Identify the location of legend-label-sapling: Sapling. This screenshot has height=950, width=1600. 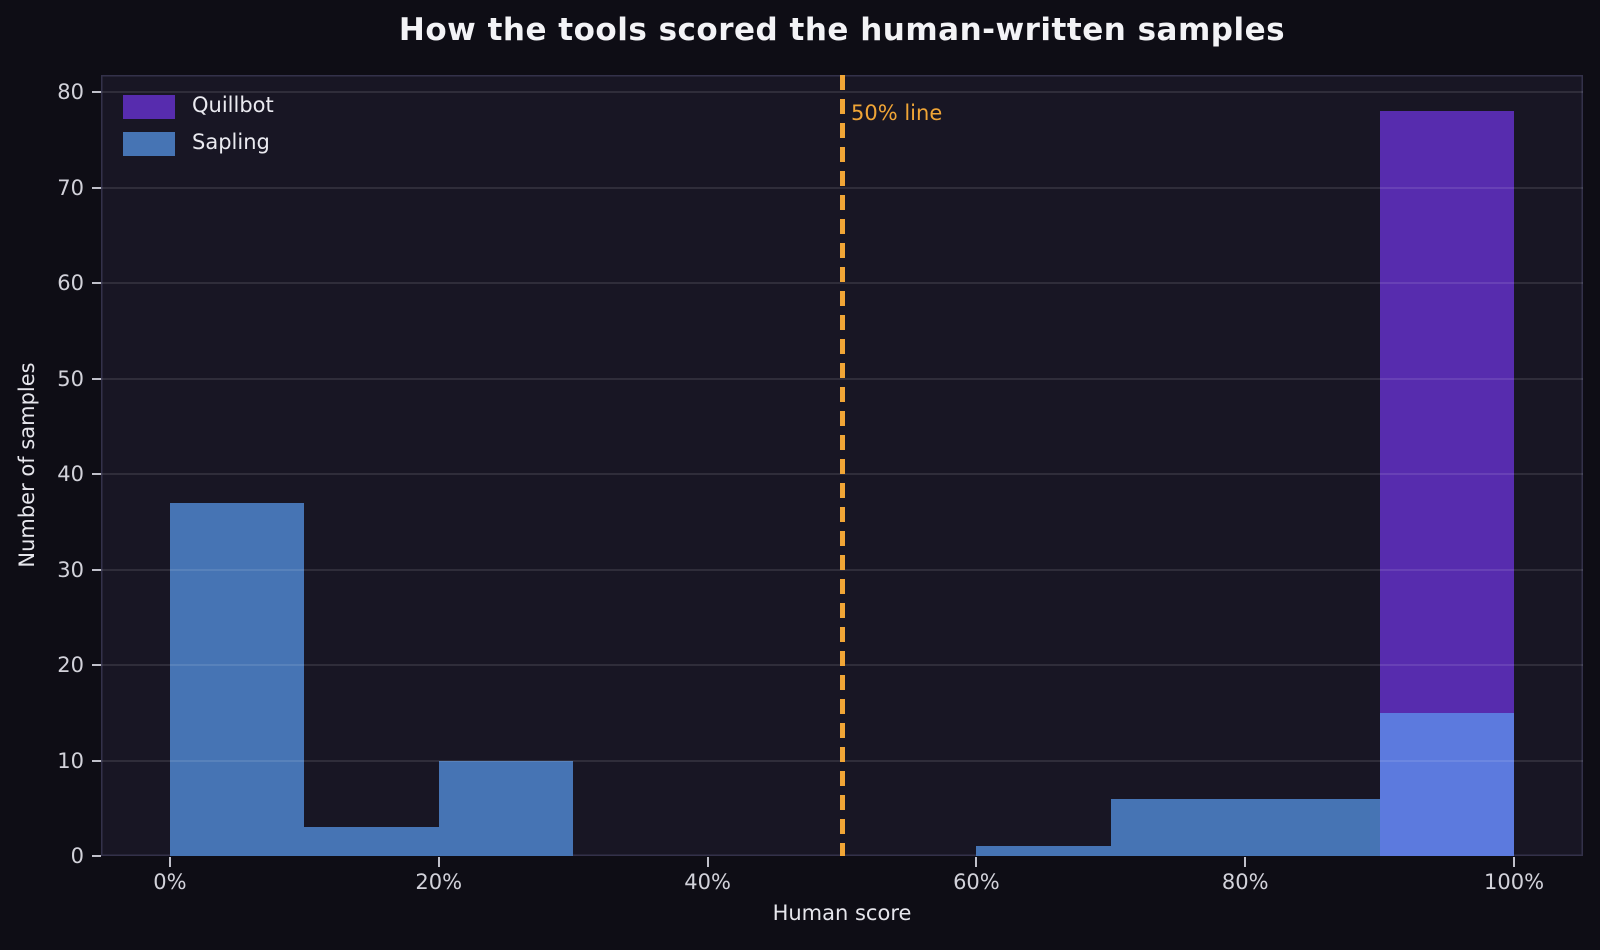
(231, 142).